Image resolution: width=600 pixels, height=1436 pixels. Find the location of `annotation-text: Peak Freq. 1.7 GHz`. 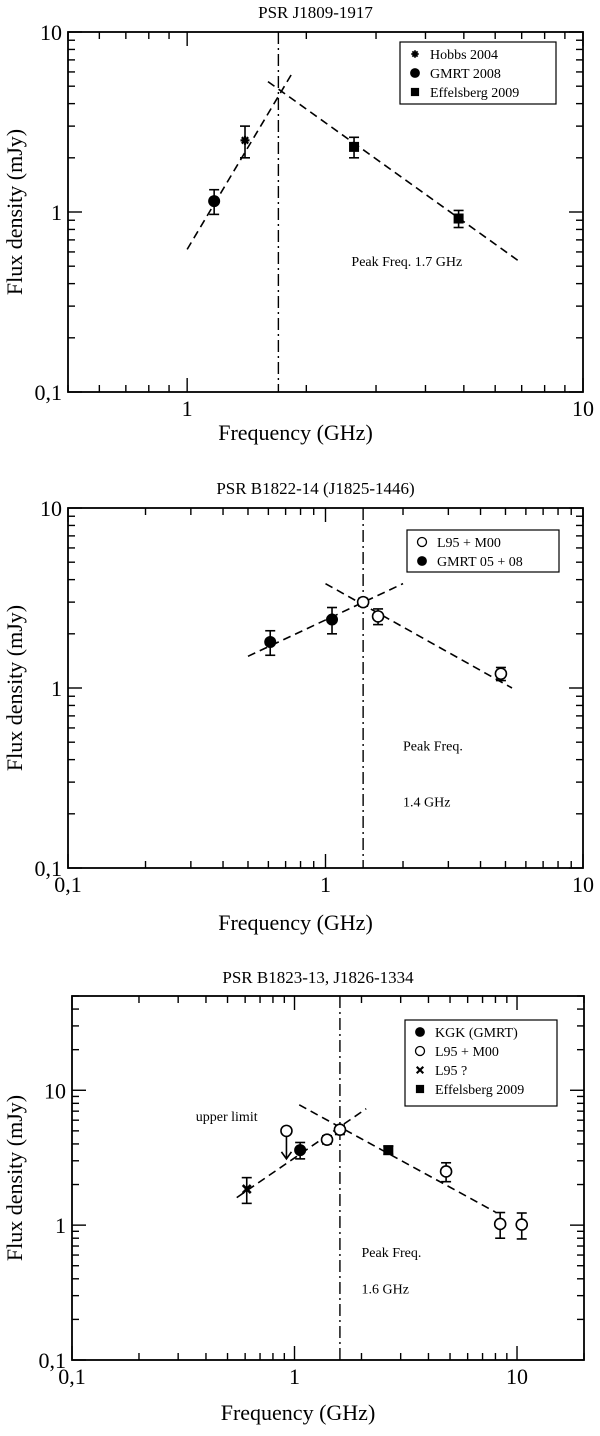

annotation-text: Peak Freq. 1.7 GHz is located at coordinates (406, 262).